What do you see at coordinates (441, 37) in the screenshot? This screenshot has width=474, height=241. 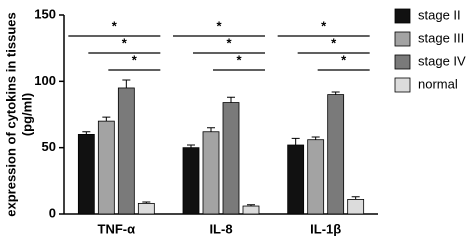 I see `legend-label: stage III` at bounding box center [441, 37].